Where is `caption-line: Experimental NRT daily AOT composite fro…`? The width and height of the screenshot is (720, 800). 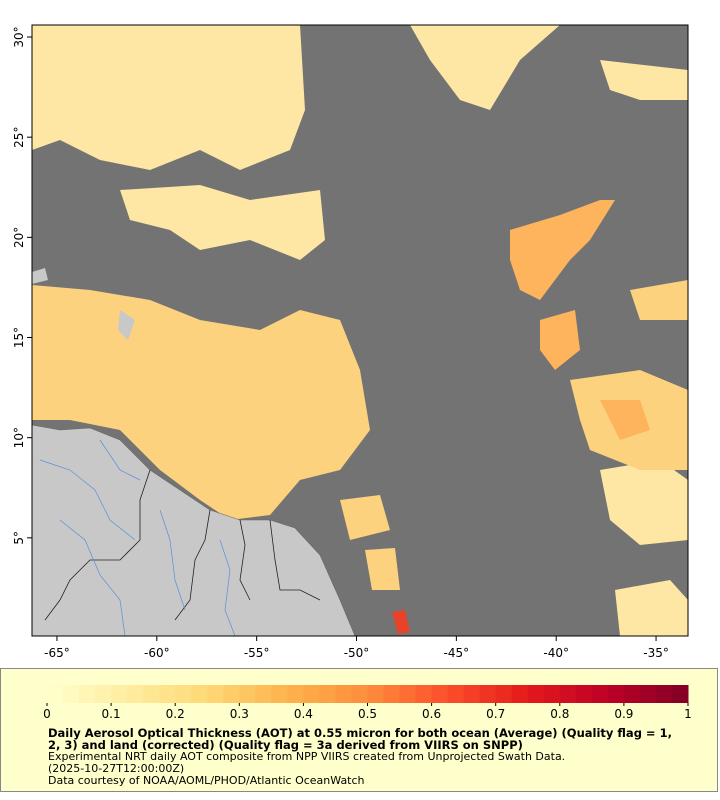
caption-line: Experimental NRT daily AOT composite fro… is located at coordinates (307, 756).